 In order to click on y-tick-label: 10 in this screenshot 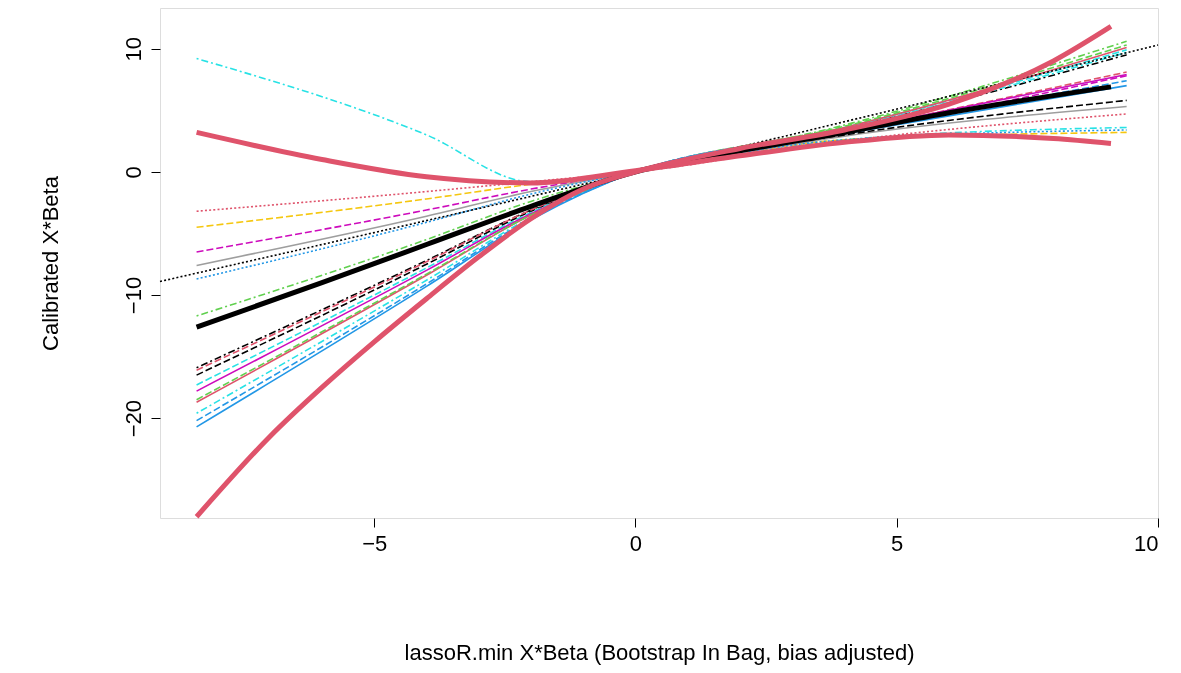, I will do `click(133, 49)`.